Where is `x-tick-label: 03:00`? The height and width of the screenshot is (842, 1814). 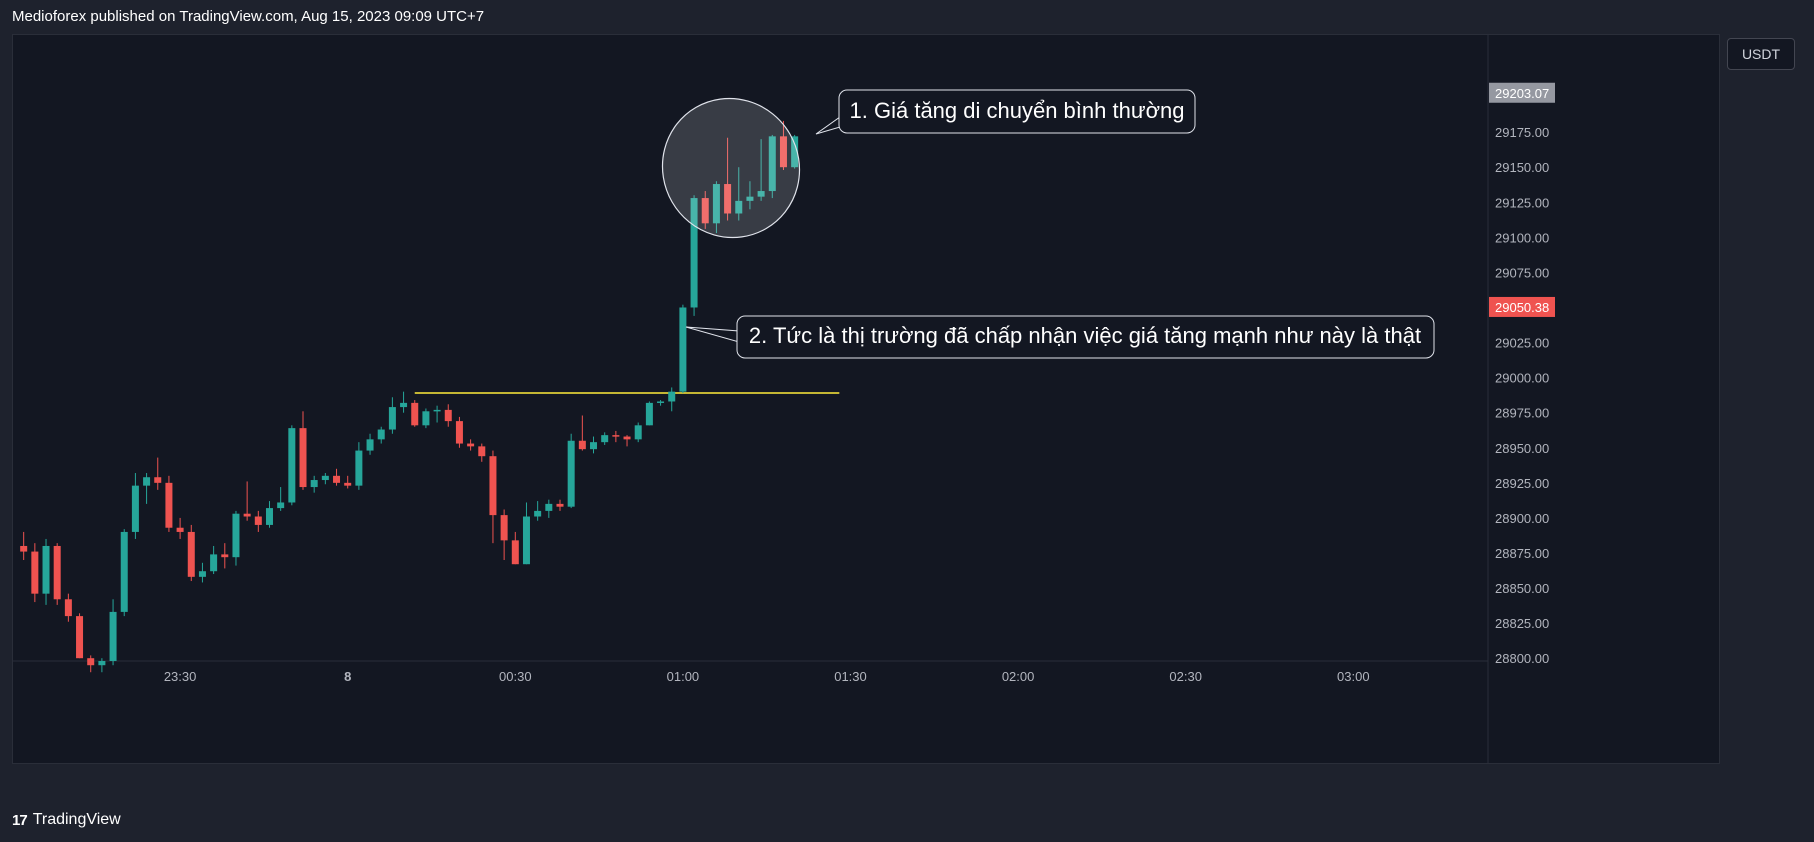
x-tick-label: 03:00 is located at coordinates (1353, 676).